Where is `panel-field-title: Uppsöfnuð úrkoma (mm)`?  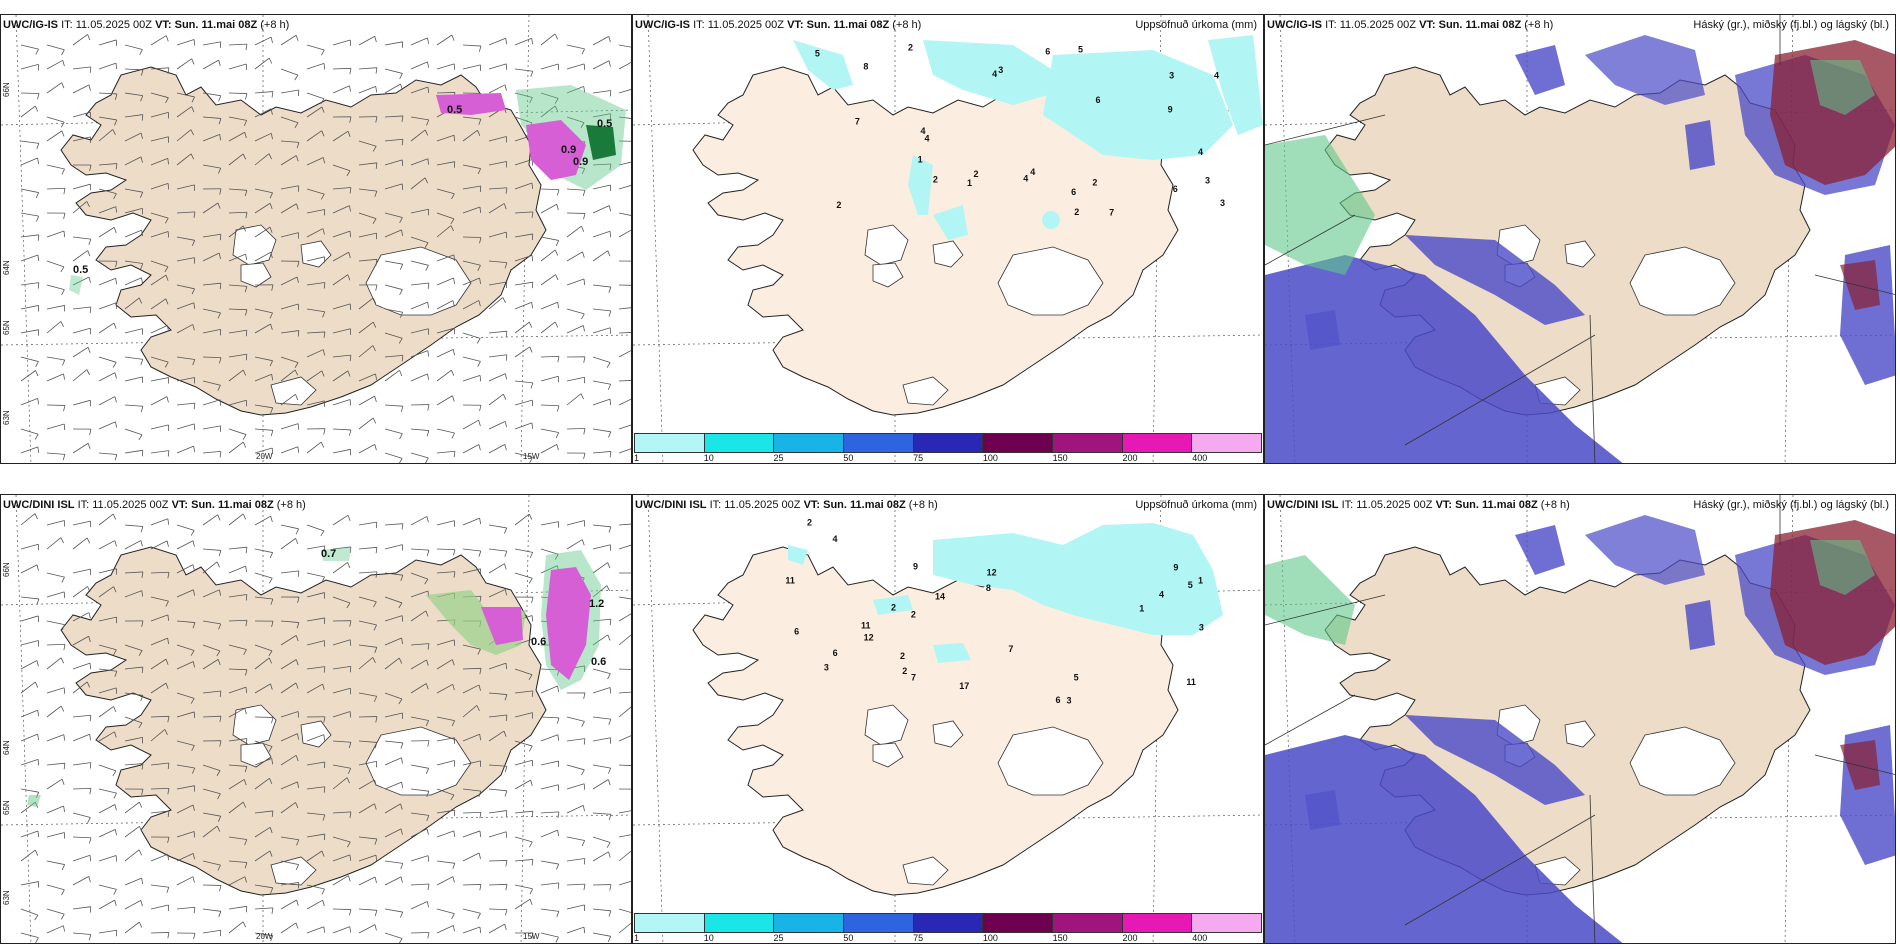
panel-field-title: Uppsöfnuð úrkoma (mm) is located at coordinates (1196, 505).